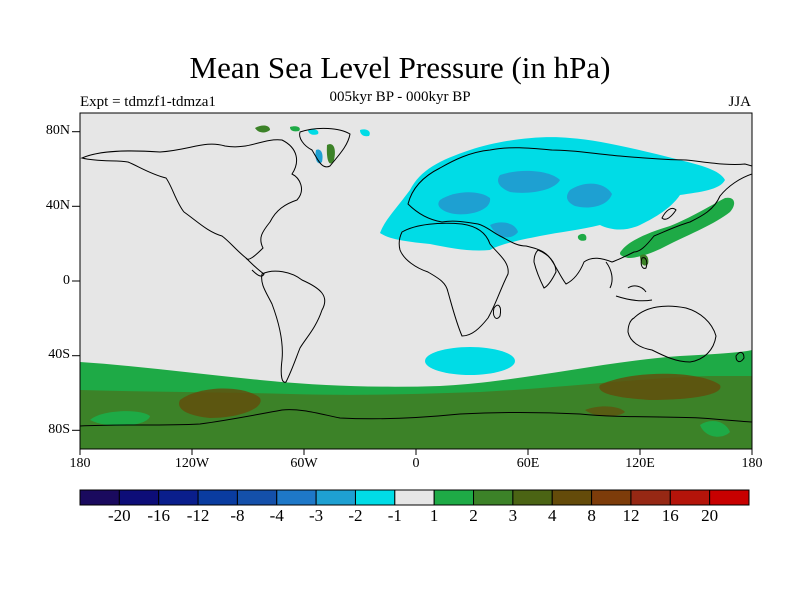  I want to click on philippines-positive, so click(644, 260).